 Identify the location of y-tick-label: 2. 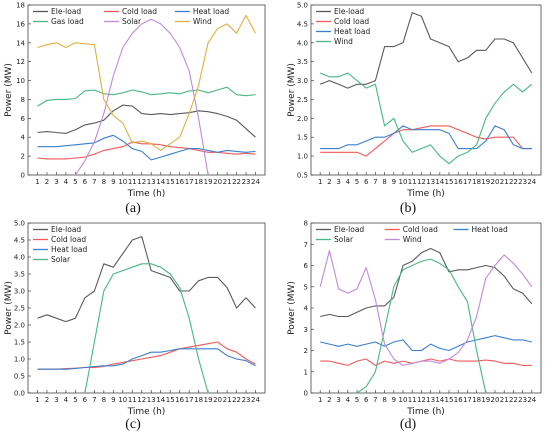
(23, 157).